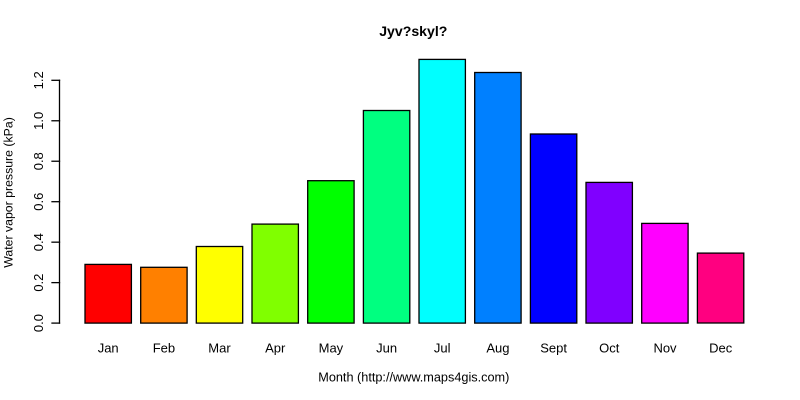  I want to click on svg-text: Jun, so click(386, 348).